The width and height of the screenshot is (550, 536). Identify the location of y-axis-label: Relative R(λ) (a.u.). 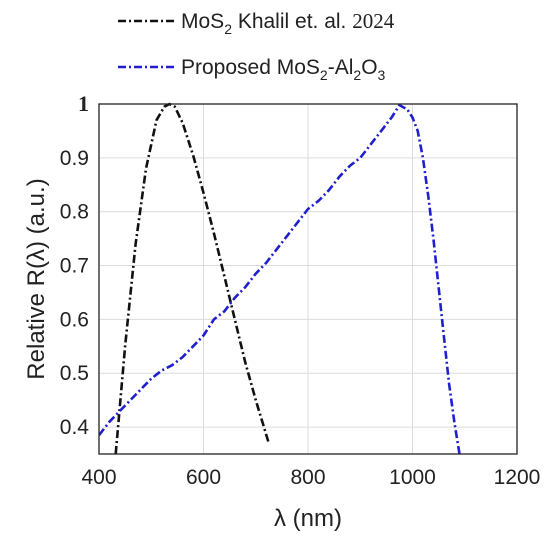
(36, 278).